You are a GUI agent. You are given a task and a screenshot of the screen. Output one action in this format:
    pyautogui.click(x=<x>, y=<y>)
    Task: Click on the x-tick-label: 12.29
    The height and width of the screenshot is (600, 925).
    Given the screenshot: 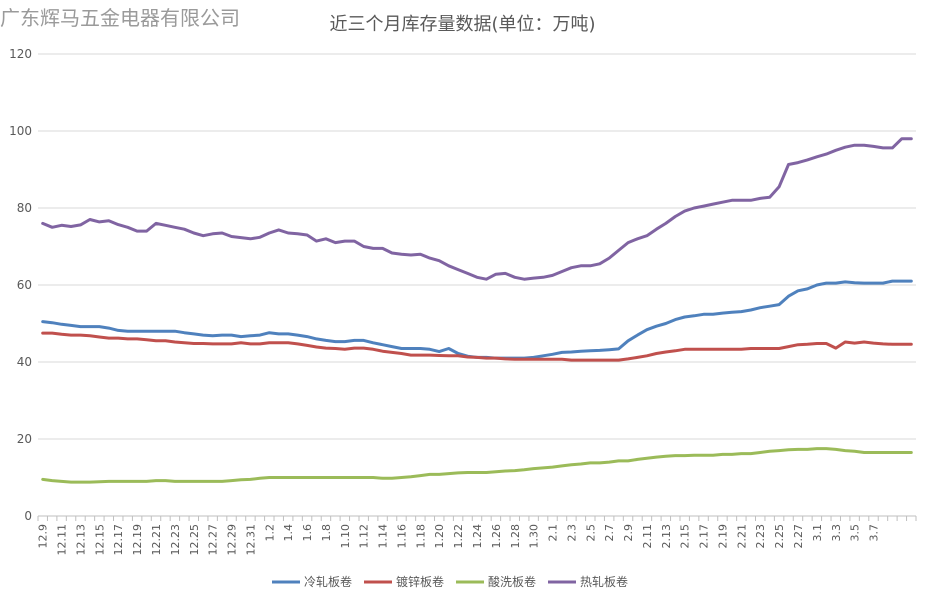 What is the action you would take?
    pyautogui.click(x=232, y=540)
    